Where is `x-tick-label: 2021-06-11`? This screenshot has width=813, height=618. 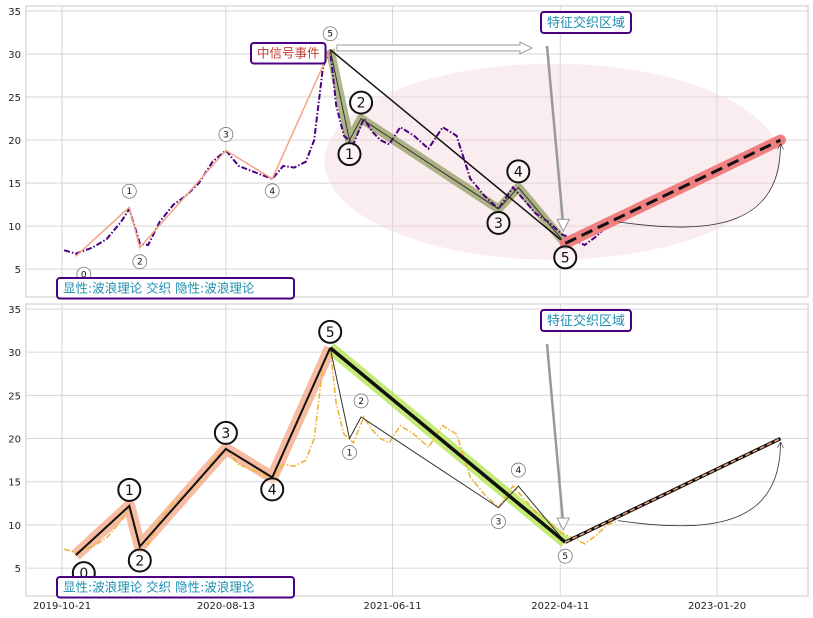 x-tick-label: 2021-06-11 is located at coordinates (392, 606).